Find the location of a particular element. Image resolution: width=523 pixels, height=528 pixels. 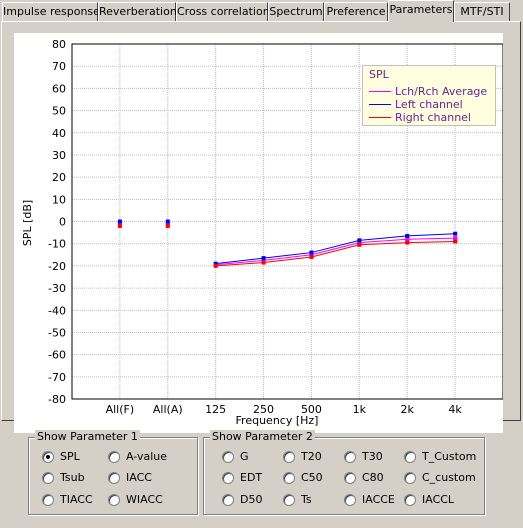

tab-spectrum: Spectrum is located at coordinates (296, 11).